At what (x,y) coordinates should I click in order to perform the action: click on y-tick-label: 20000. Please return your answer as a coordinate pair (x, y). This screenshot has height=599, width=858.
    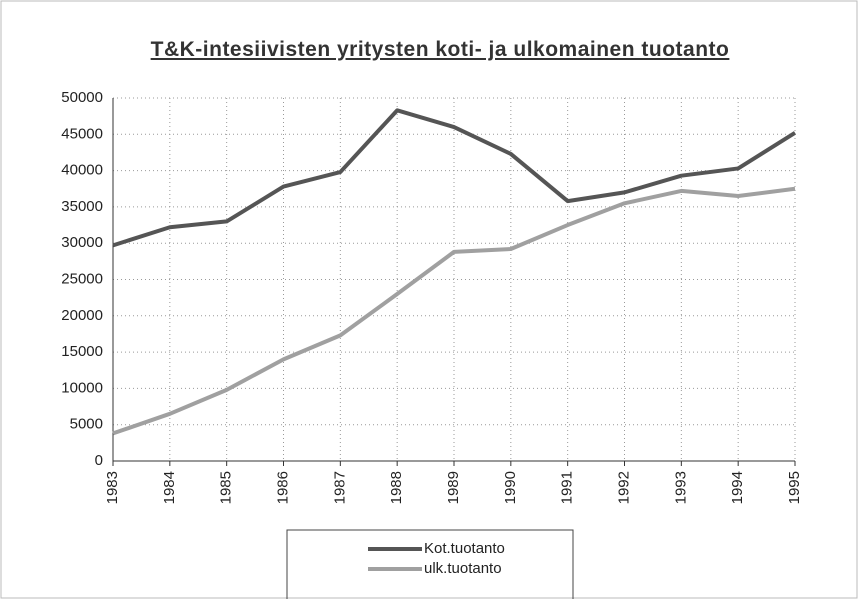
    Looking at the image, I should click on (82, 315).